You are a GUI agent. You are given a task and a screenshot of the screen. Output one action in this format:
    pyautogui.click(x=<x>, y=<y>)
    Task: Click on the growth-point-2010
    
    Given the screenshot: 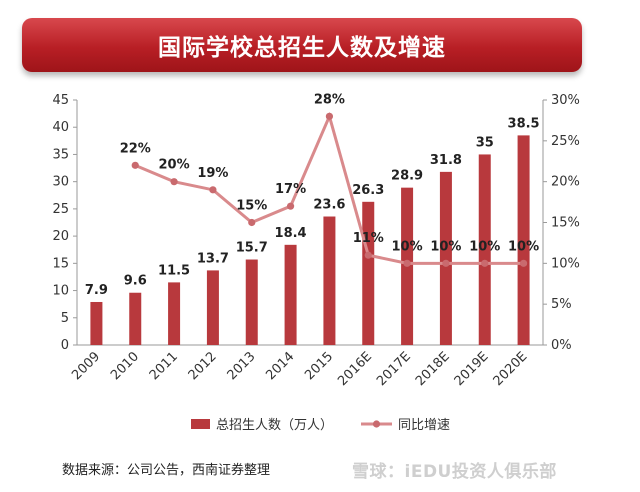 What is the action you would take?
    pyautogui.click(x=135, y=165)
    